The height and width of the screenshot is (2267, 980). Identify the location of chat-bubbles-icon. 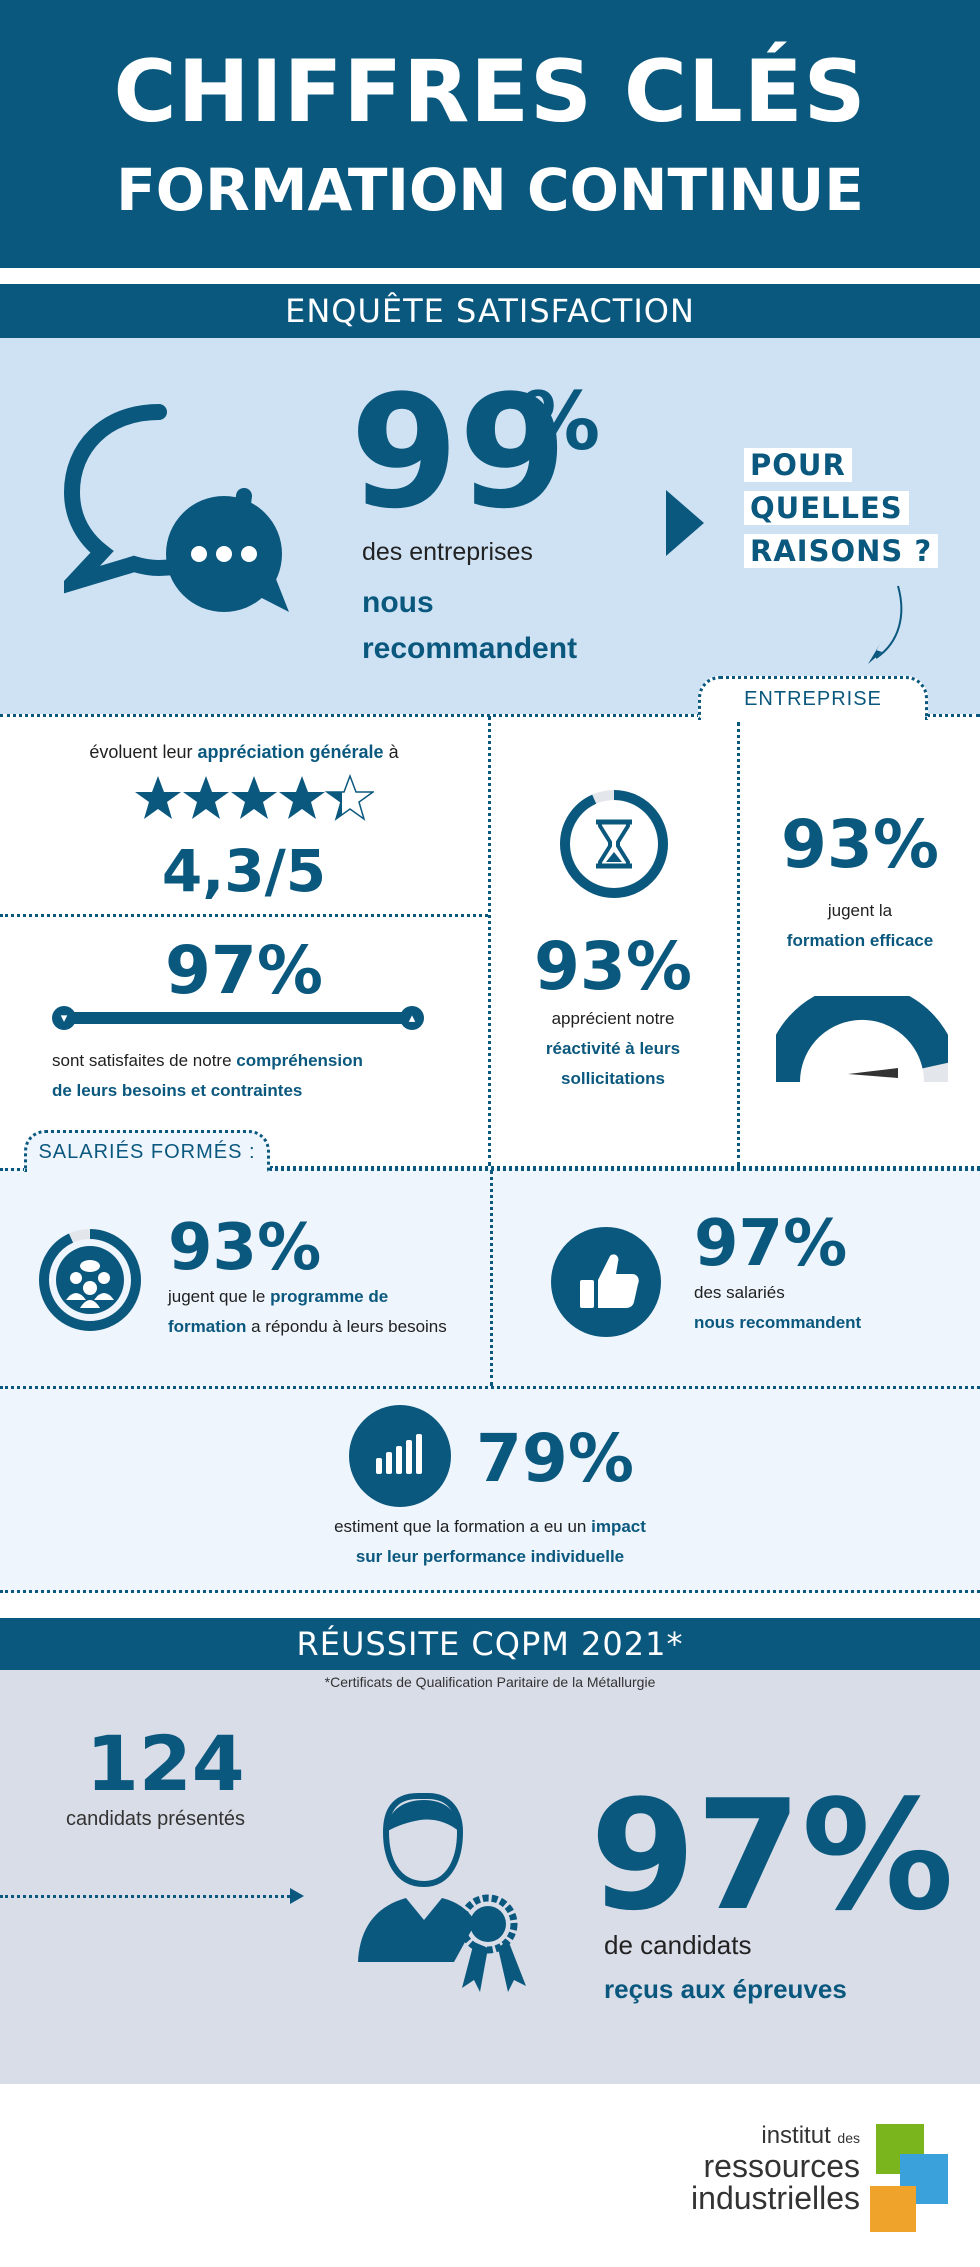
(176, 508).